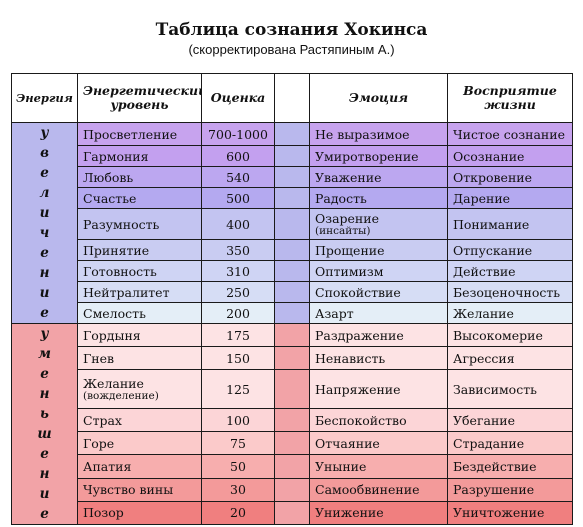 The height and width of the screenshot is (527, 583). Describe the element at coordinates (510, 513) in the screenshot. I see `perception-cell: Уничтожение` at that location.